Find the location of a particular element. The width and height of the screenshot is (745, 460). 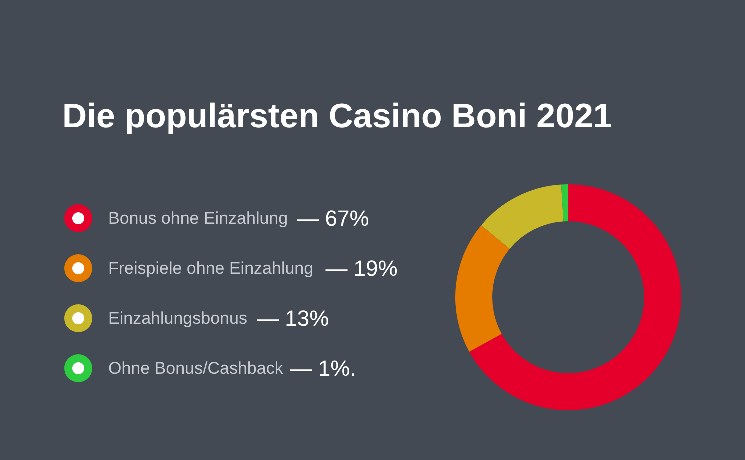

legend-label: Ohne Bonus/Cashback is located at coordinates (196, 368).